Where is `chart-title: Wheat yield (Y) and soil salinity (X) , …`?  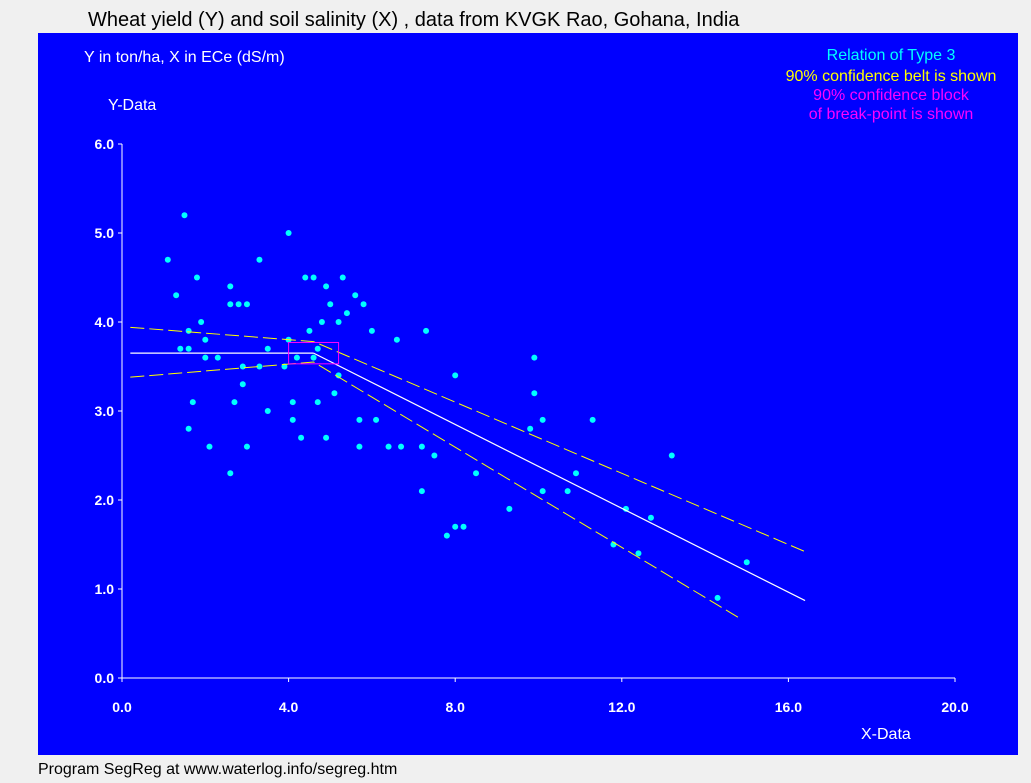
chart-title: Wheat yield (Y) and soil salinity (X) , … is located at coordinates (414, 20).